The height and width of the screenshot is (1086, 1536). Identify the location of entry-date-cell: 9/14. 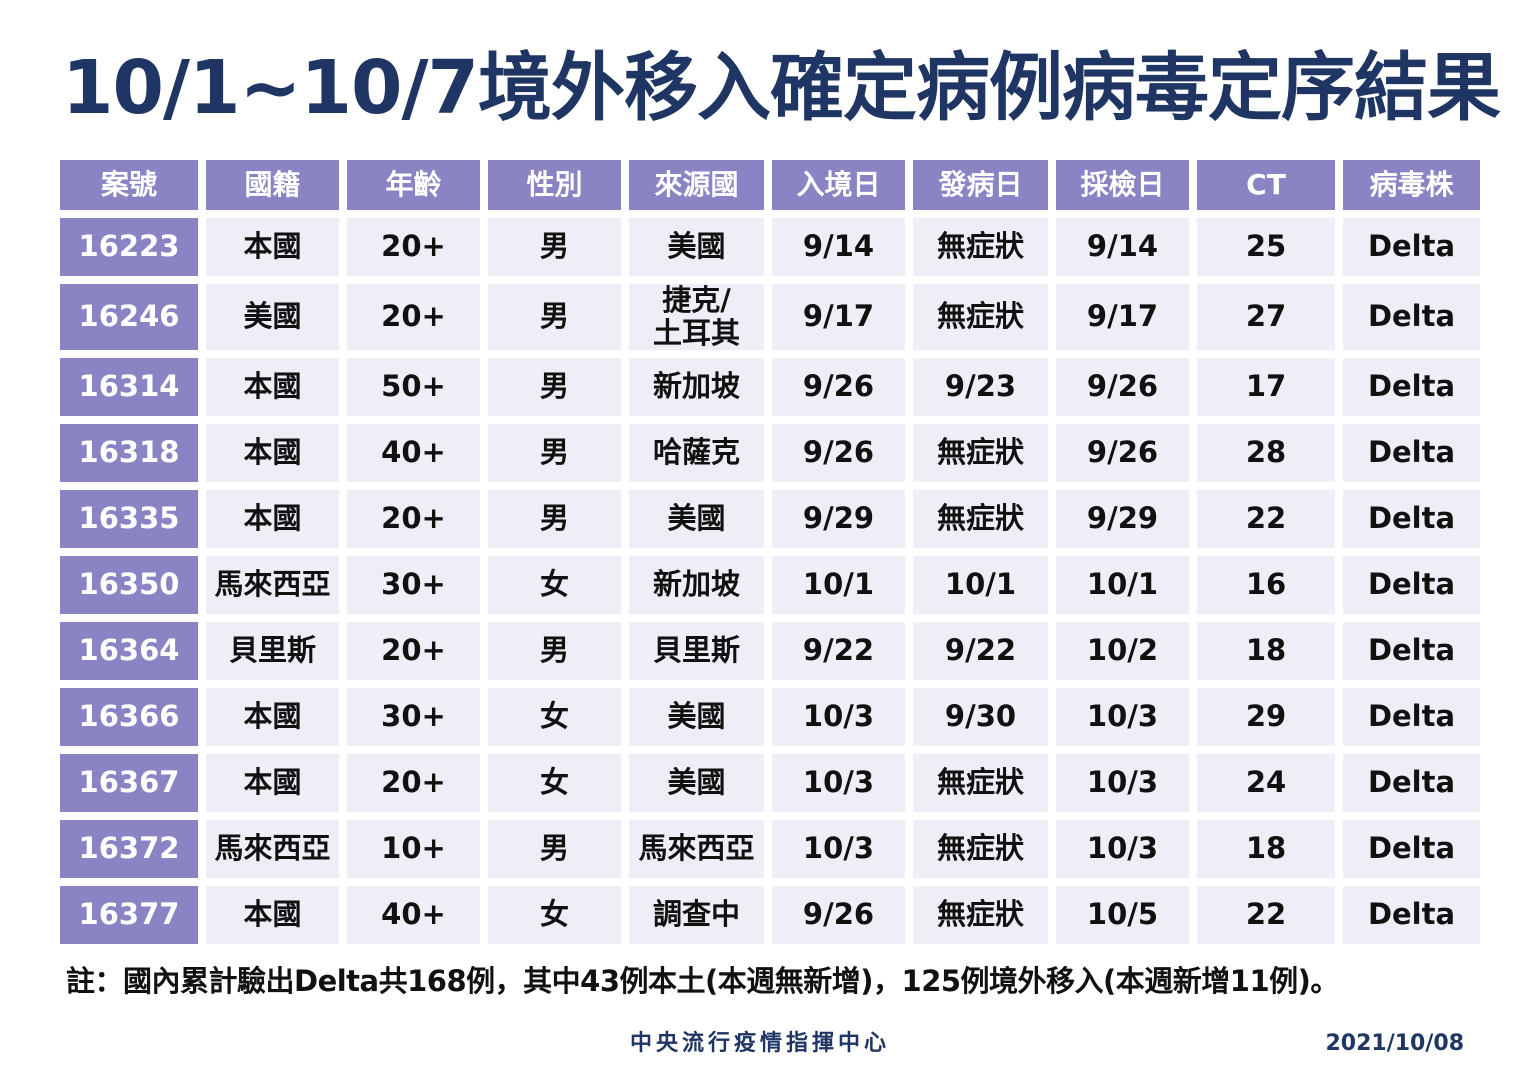
(838, 247).